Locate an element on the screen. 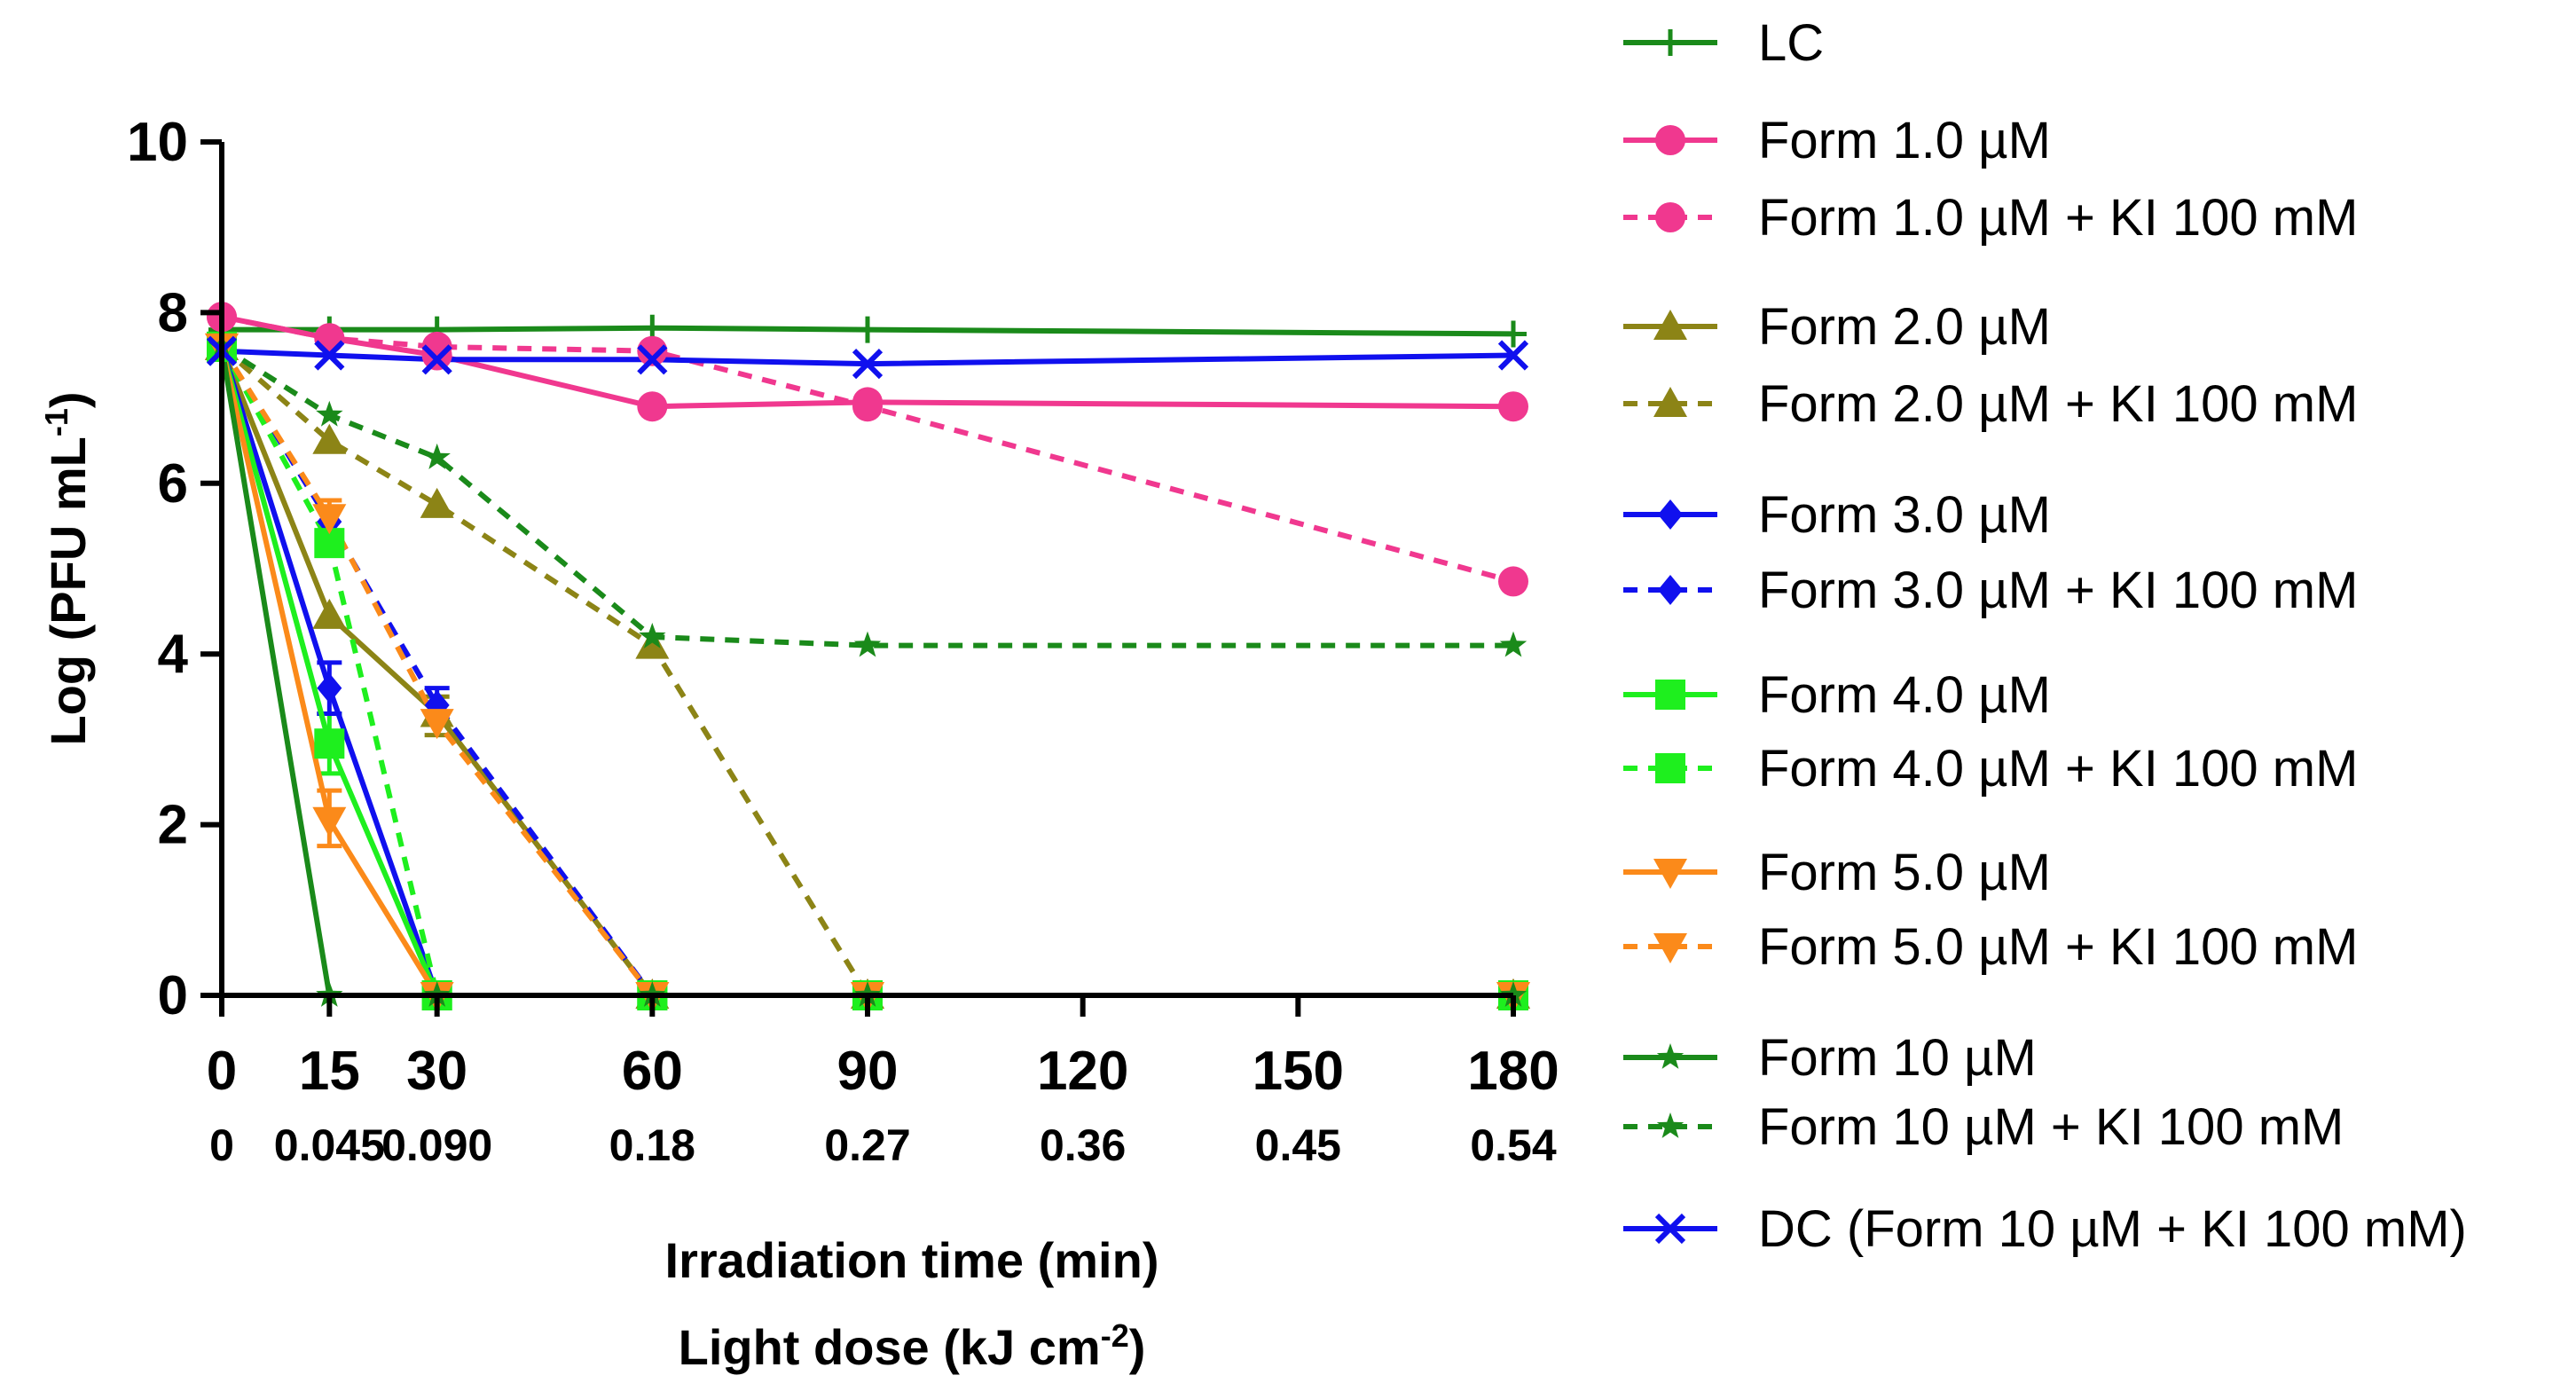  series-line-dc-form-10-um-ki-100-mm is located at coordinates (867, 357).